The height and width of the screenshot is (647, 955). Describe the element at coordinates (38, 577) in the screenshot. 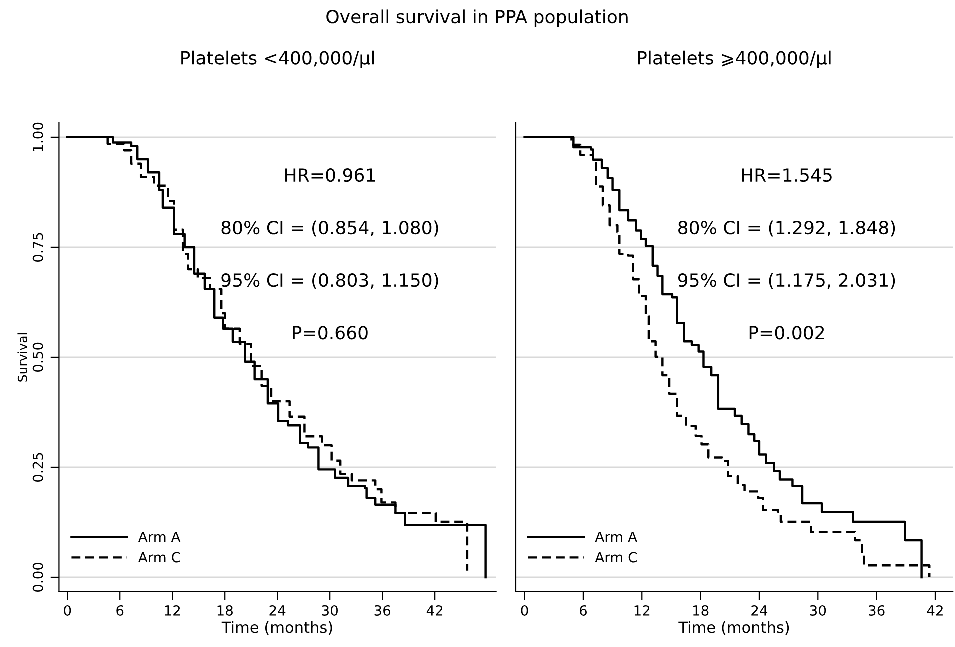

I see `y-tick-label: 0.00` at that location.